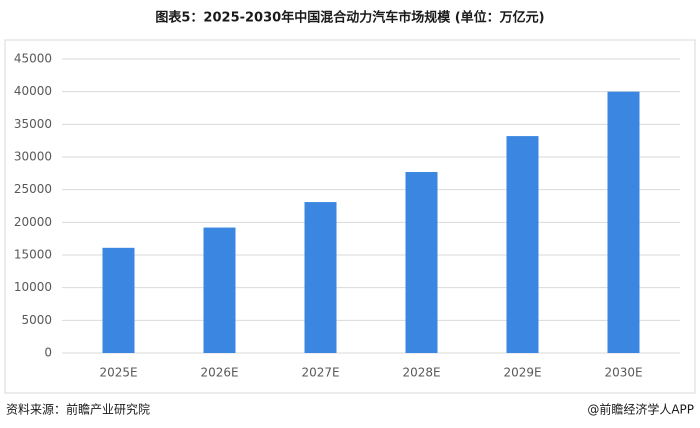 This screenshot has width=700, height=428. I want to click on y-tick-label: 15000, so click(33, 255).